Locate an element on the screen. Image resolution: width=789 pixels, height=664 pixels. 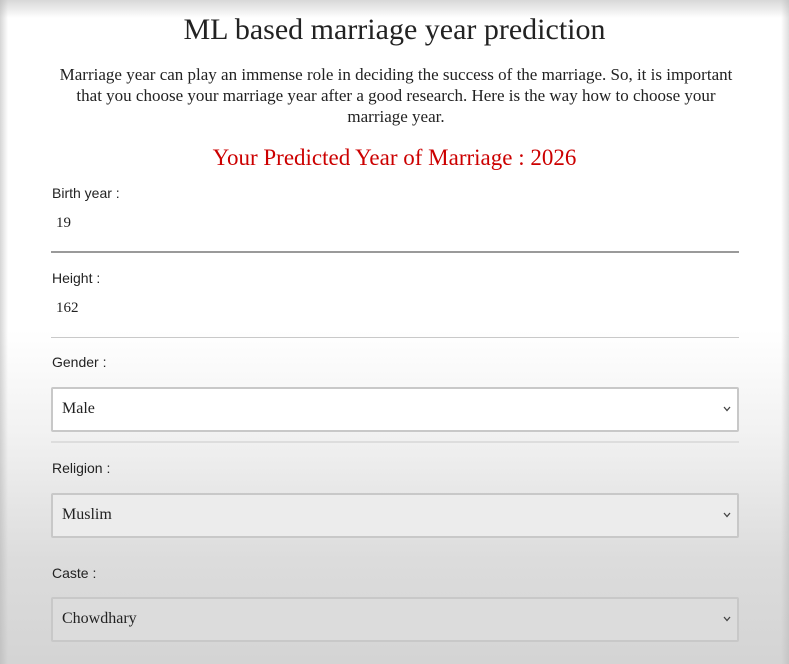
religion-label: Religion : is located at coordinates (81, 468).